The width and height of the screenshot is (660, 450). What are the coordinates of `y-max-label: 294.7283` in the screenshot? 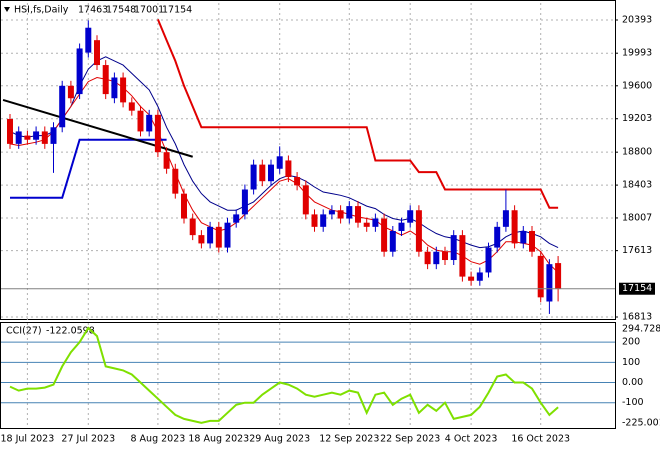 It's located at (641, 329).